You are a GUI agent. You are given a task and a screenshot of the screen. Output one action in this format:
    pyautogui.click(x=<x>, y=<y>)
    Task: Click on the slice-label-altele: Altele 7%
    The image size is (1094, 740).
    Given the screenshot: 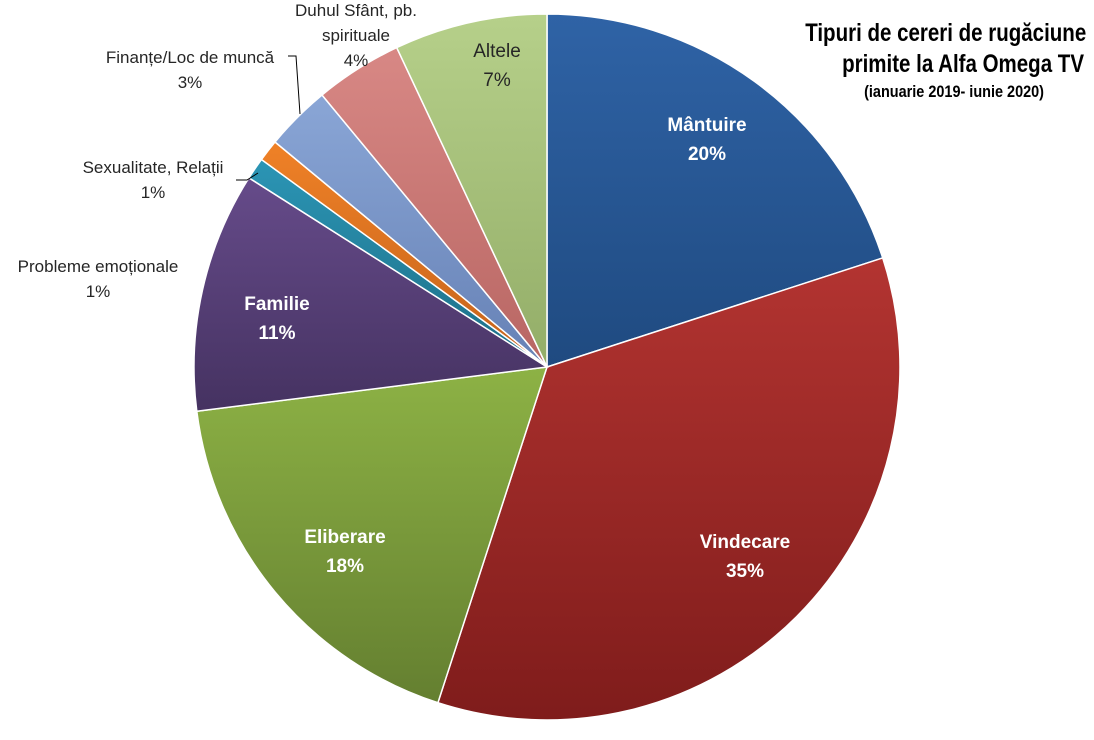 What is the action you would take?
    pyautogui.click(x=497, y=66)
    